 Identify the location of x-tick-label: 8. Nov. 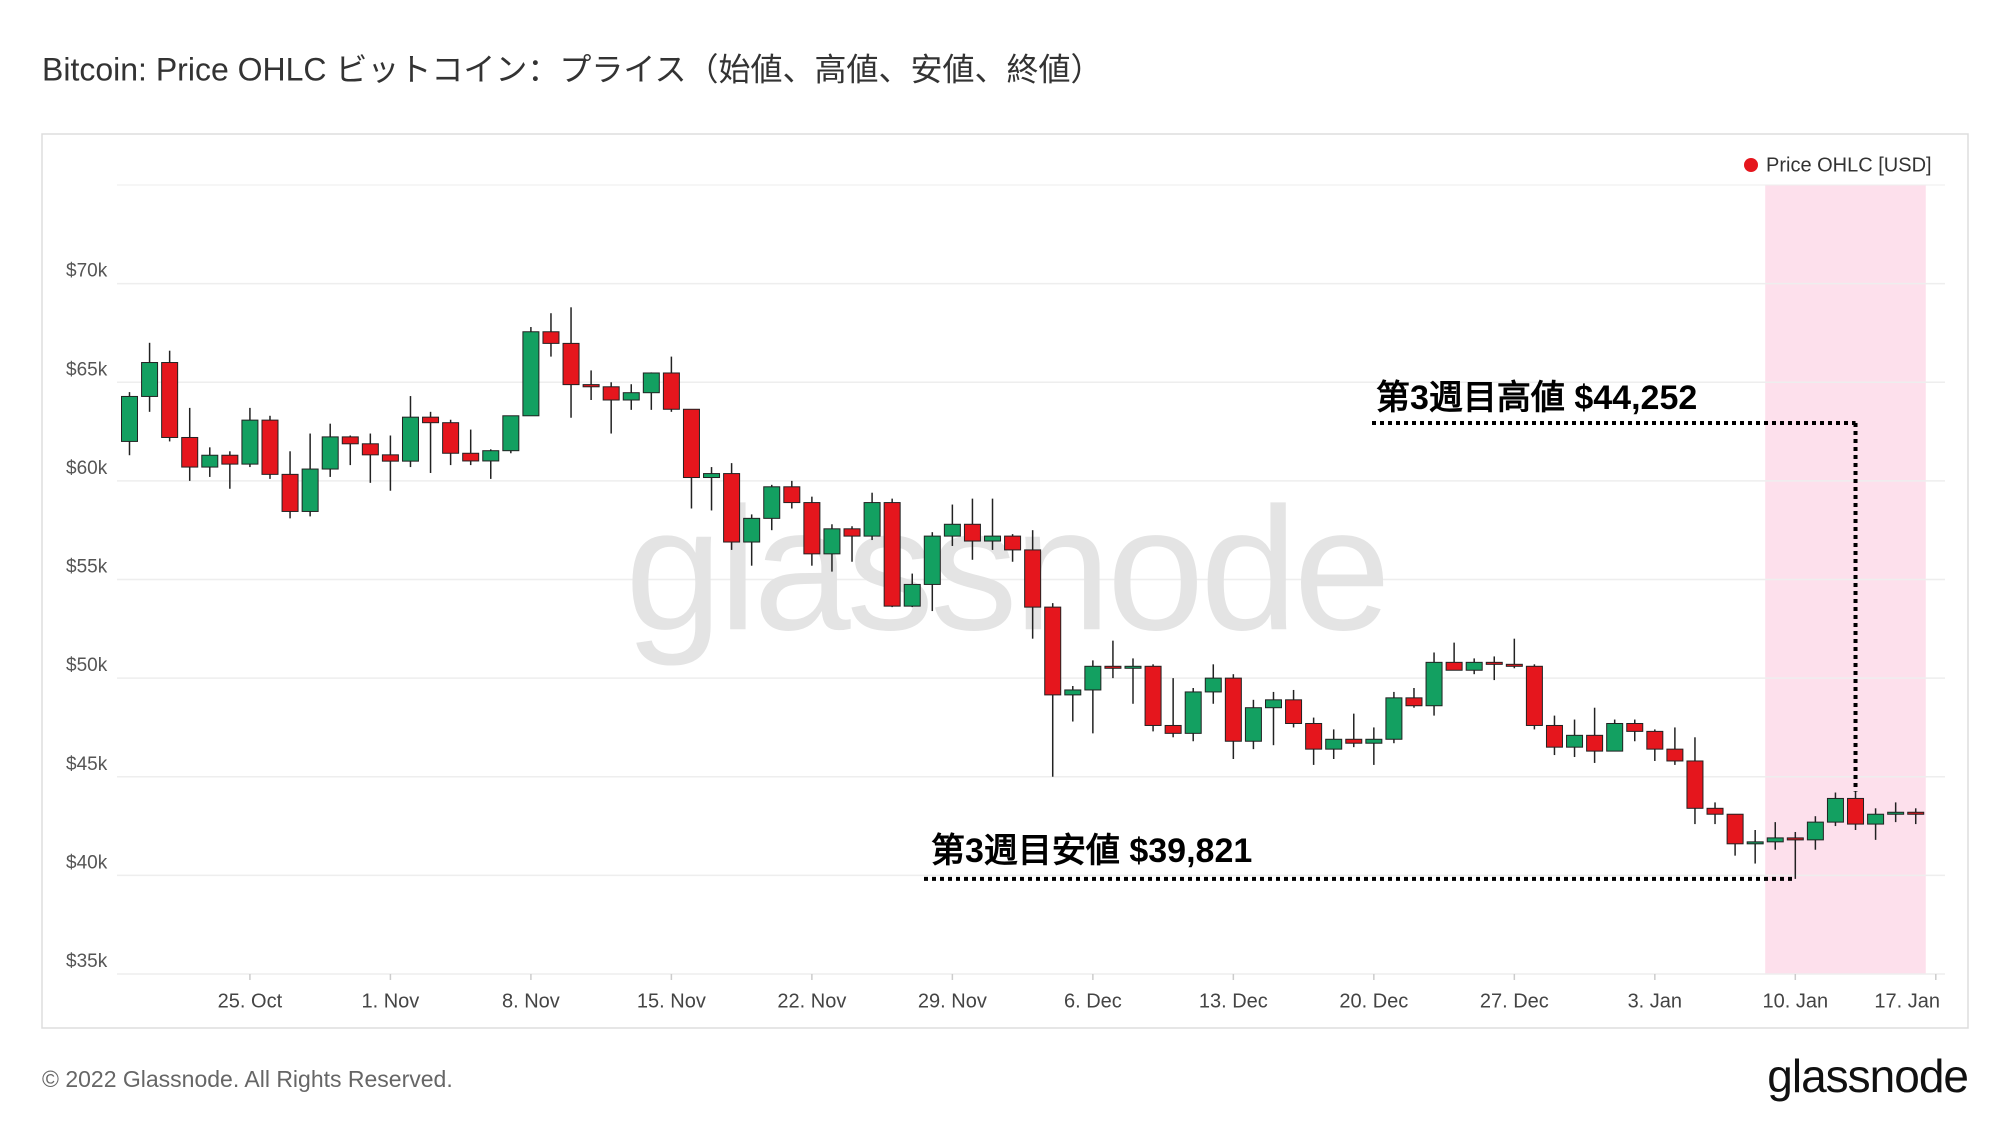
(531, 1001).